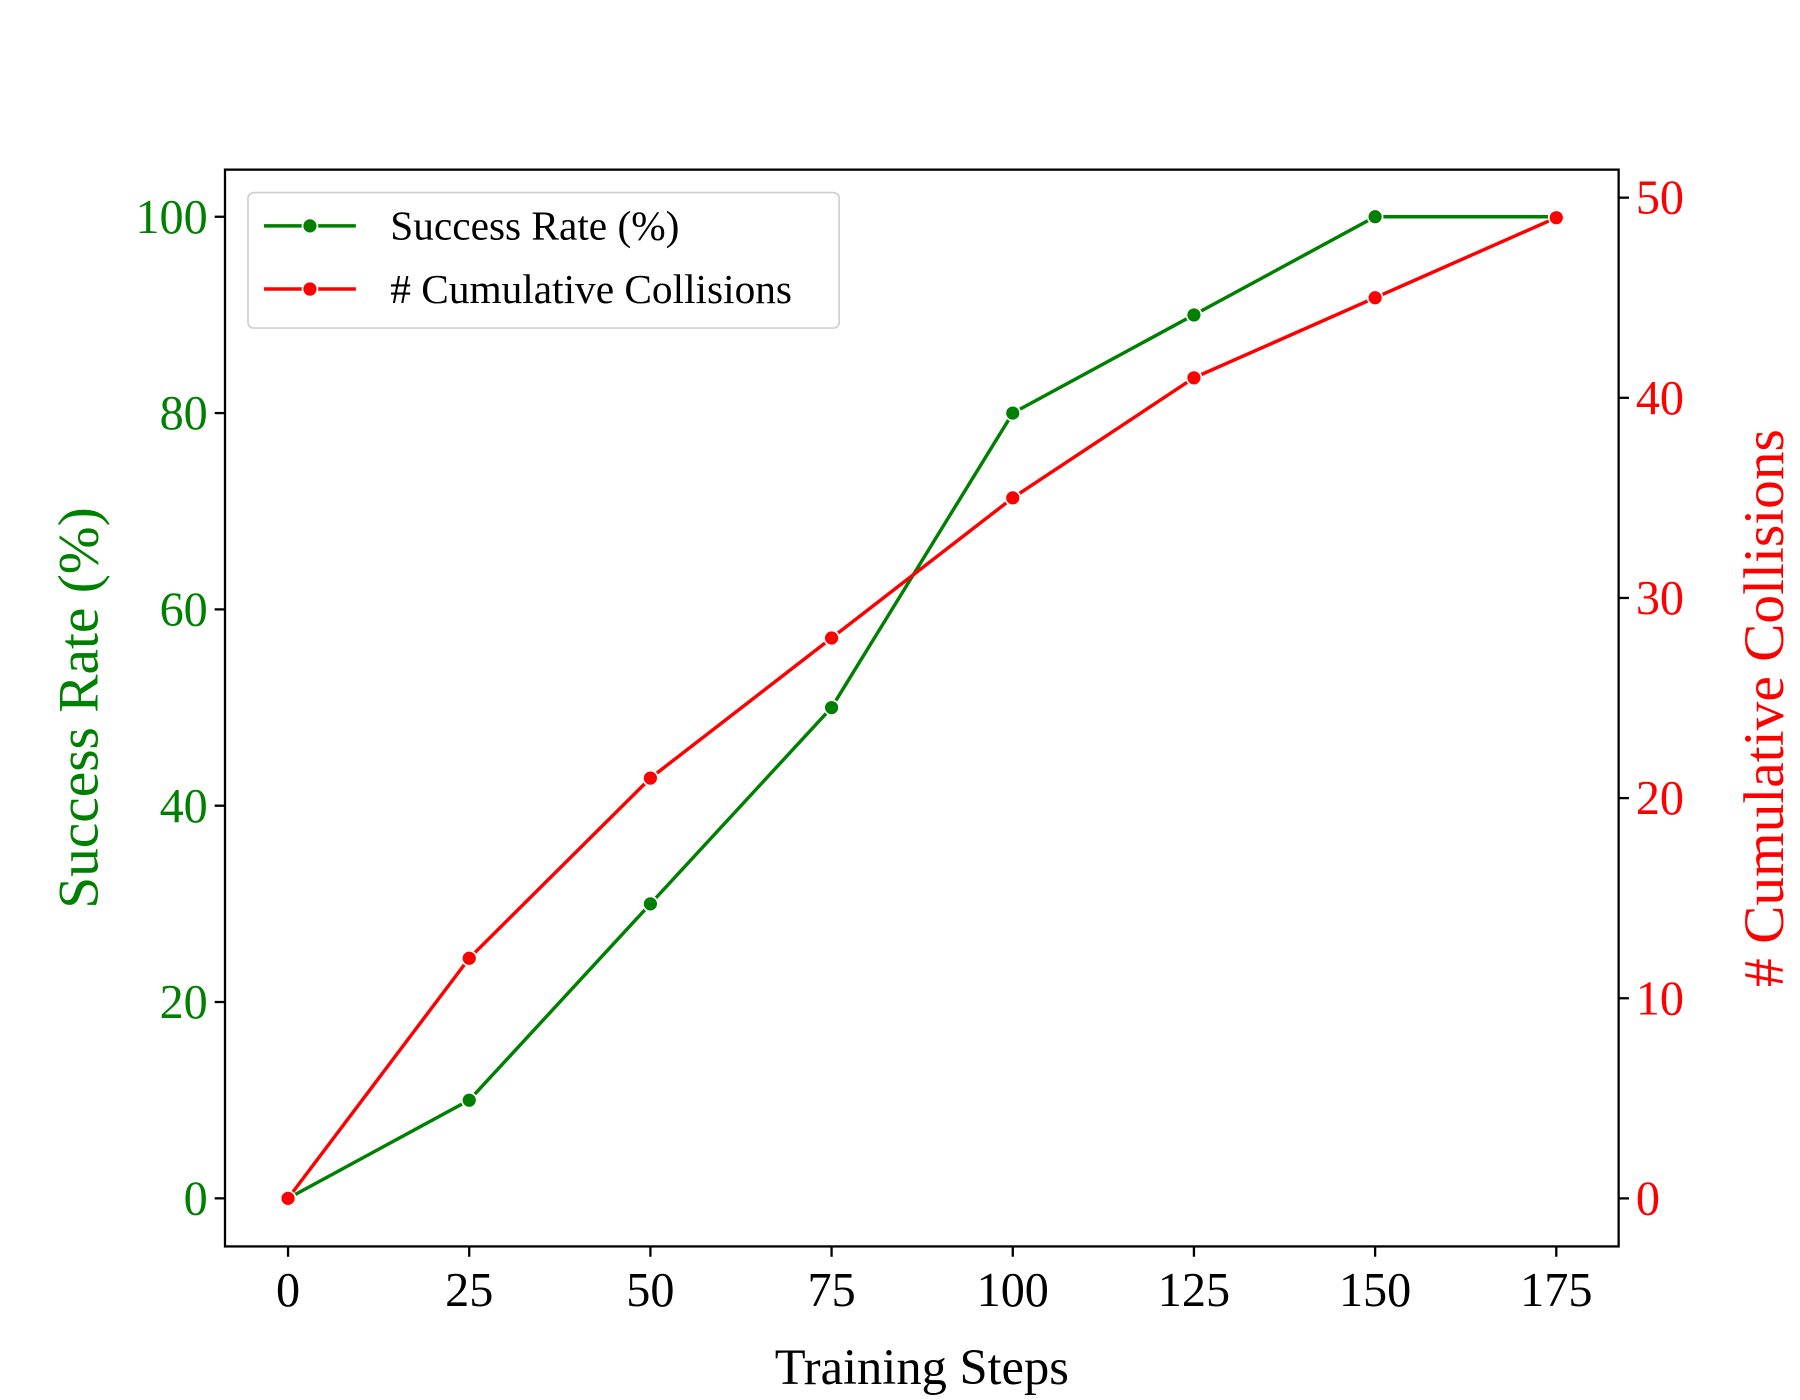 This screenshot has width=1800, height=1400. I want to click on y-axis-label-right: # Cumulative Collisions, so click(1764, 708).